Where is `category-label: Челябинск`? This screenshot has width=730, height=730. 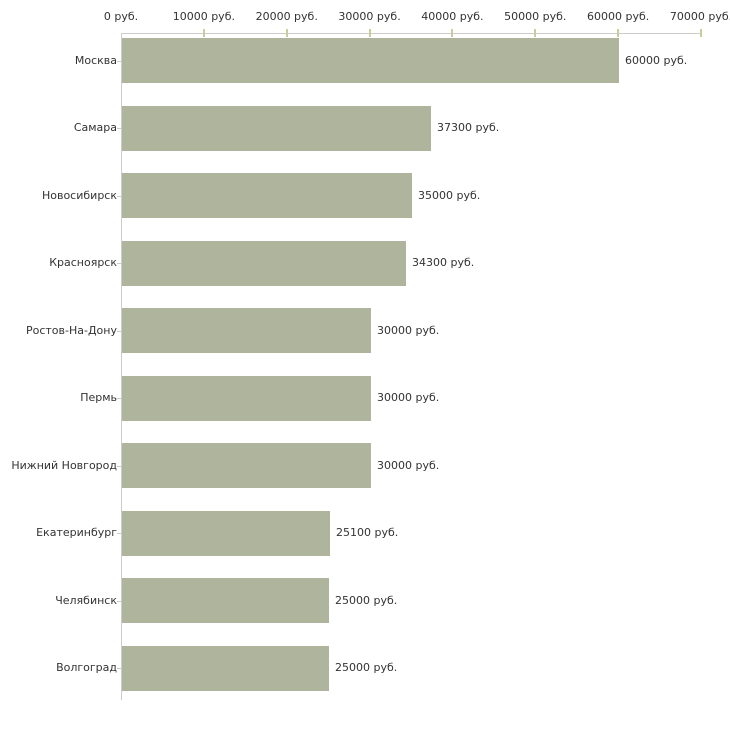 category-label: Челябинск is located at coordinates (86, 600).